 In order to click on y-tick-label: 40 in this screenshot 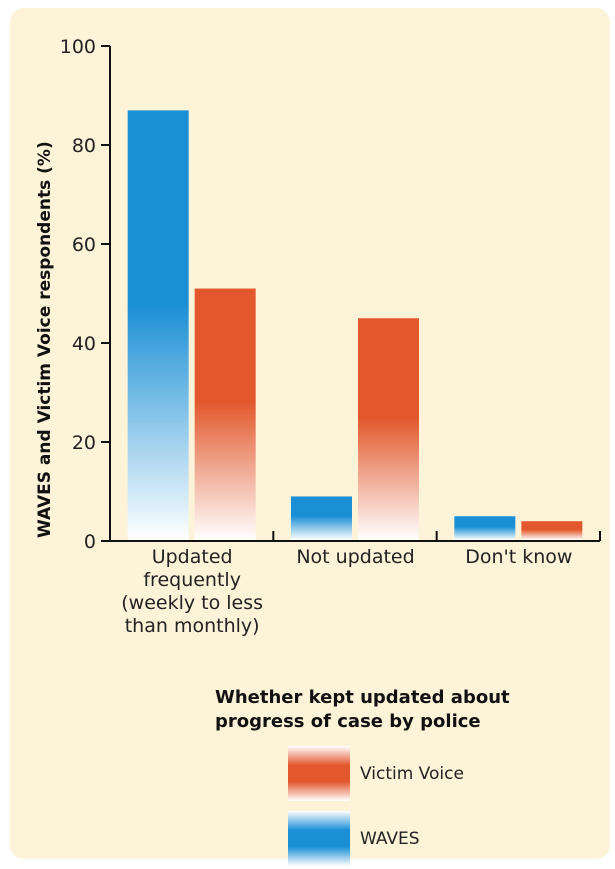, I will do `click(84, 344)`.